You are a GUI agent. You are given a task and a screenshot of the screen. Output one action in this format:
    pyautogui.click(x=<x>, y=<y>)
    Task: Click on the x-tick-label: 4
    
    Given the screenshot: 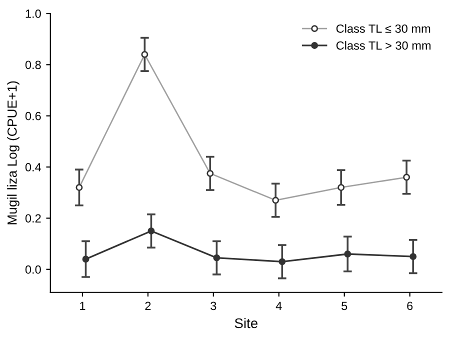 What is the action you would take?
    pyautogui.click(x=279, y=306)
    